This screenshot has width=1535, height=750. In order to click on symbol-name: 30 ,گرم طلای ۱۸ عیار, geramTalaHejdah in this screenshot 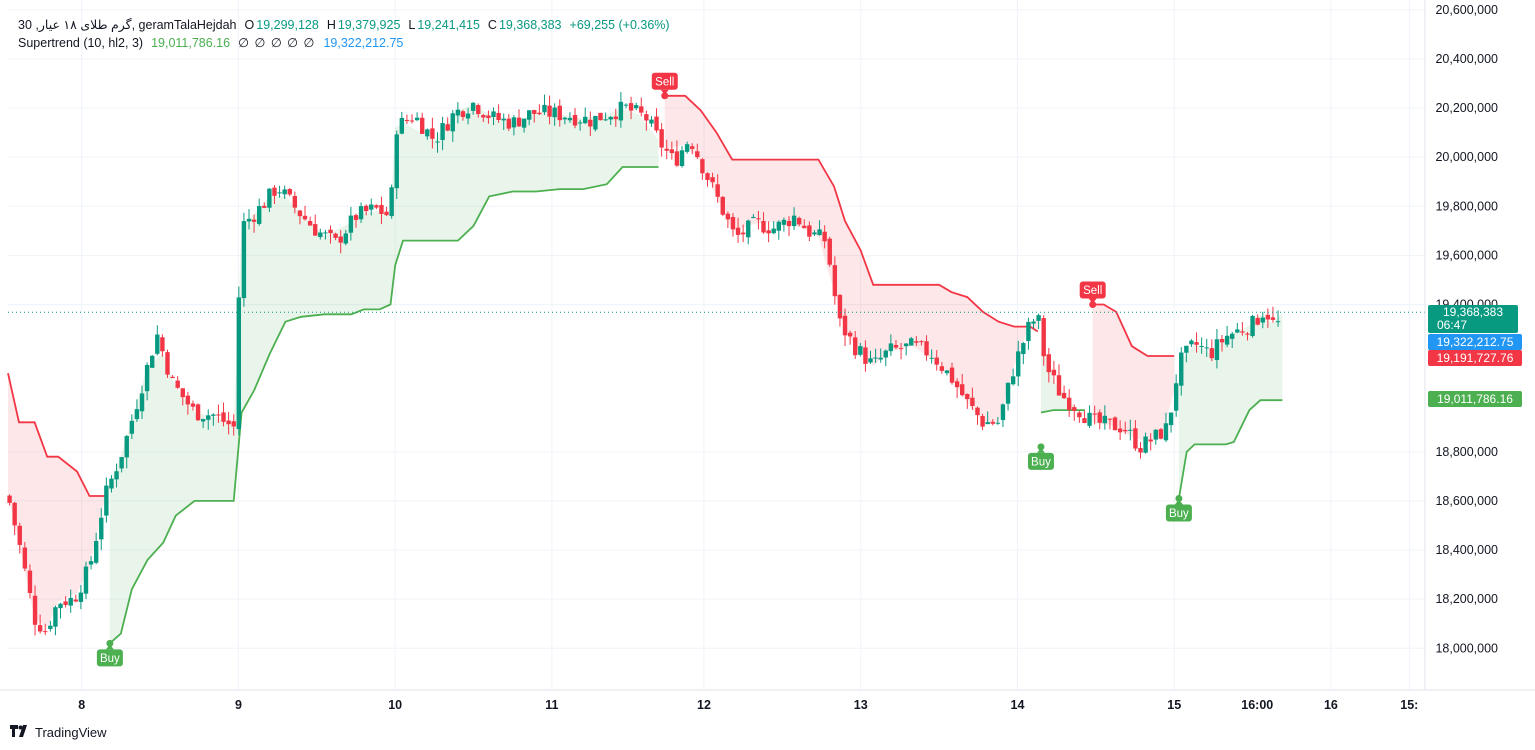, I will do `click(127, 25)`.